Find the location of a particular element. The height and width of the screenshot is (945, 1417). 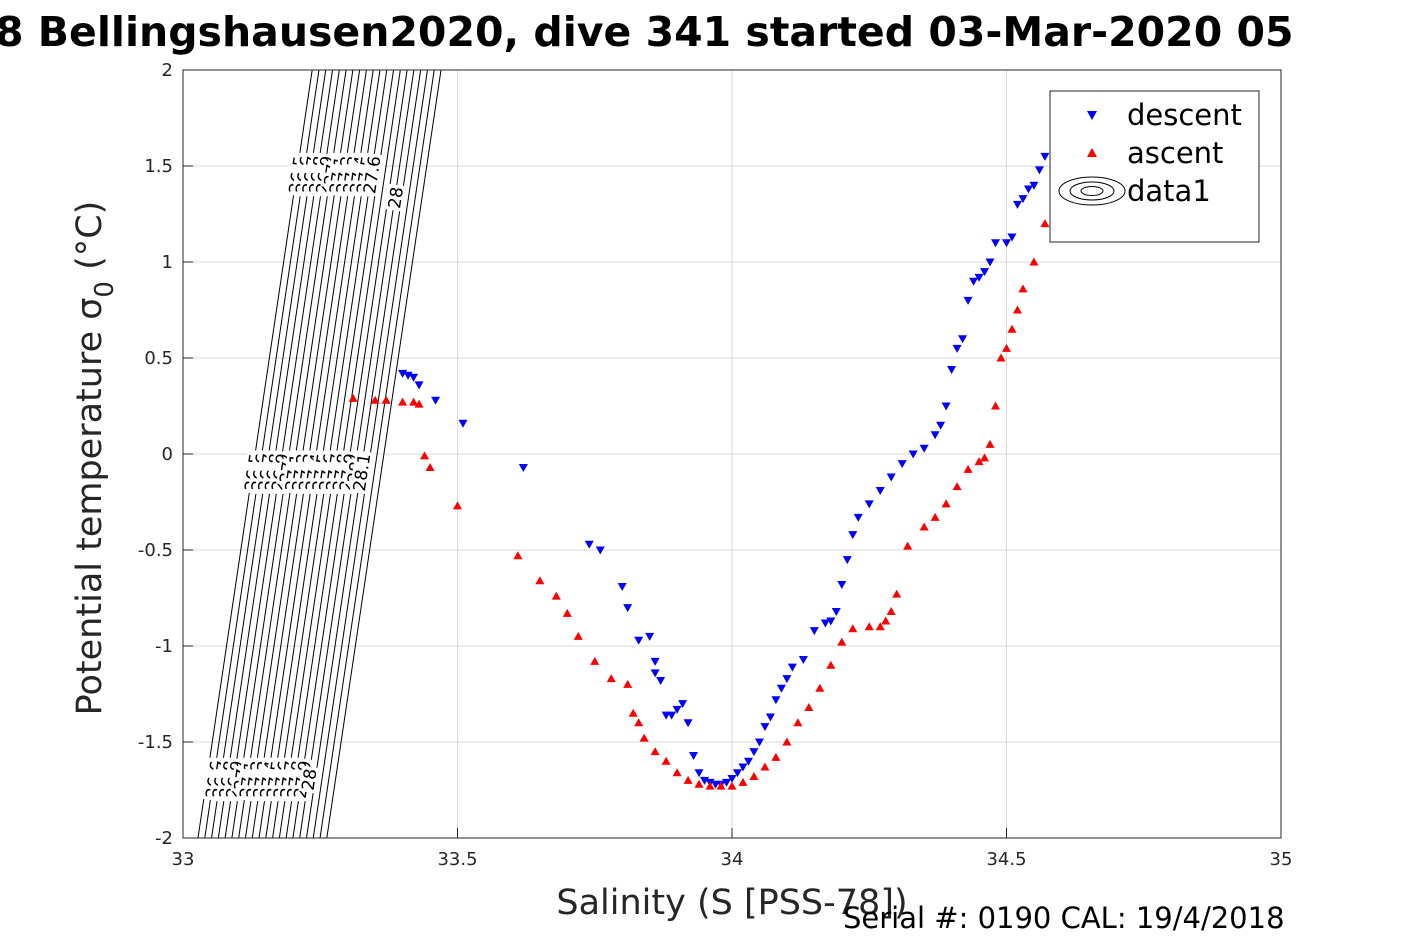

legend-descent-marker is located at coordinates (1092, 115).